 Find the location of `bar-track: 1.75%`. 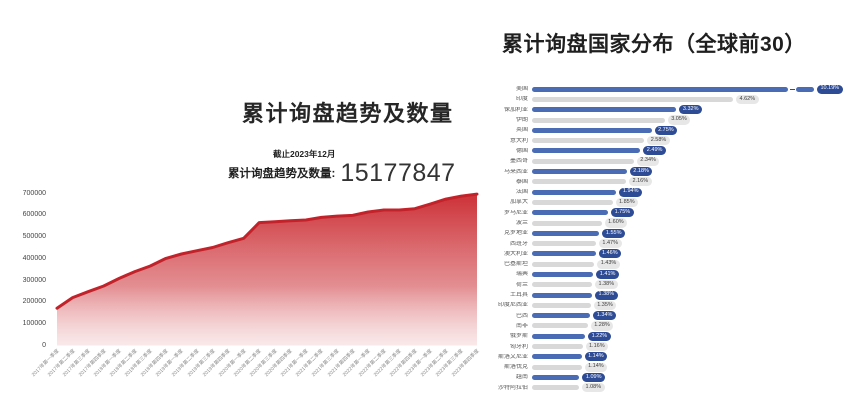

bar-track: 1.75% is located at coordinates (691, 213).